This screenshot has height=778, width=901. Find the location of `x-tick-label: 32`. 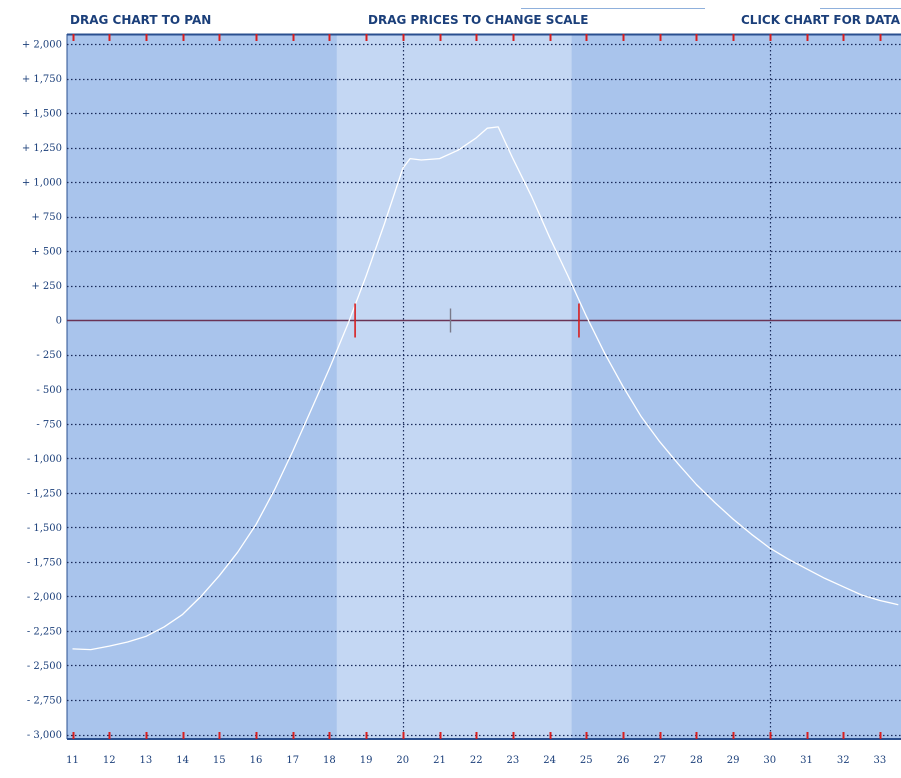

x-tick-label: 32 is located at coordinates (843, 760).